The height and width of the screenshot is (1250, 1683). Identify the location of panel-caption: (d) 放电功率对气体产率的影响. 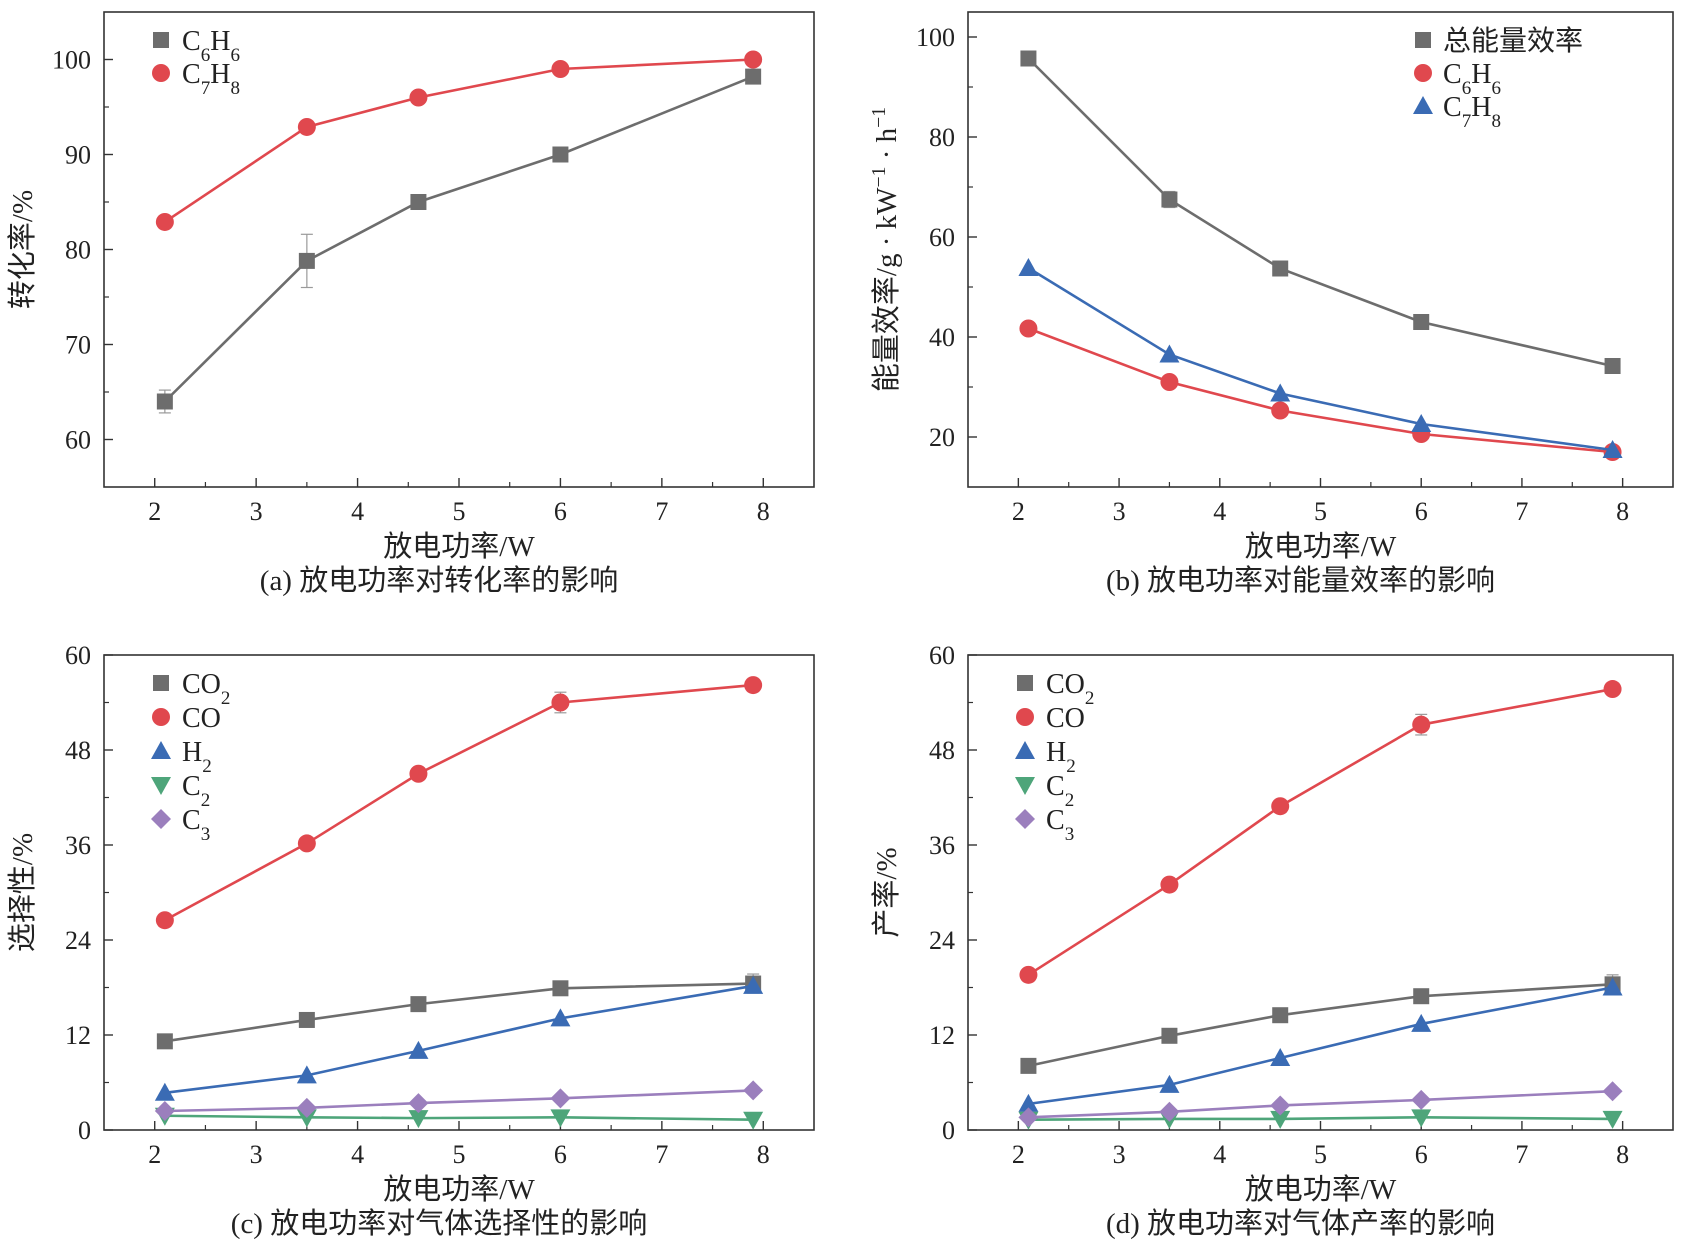
(1300, 1223).